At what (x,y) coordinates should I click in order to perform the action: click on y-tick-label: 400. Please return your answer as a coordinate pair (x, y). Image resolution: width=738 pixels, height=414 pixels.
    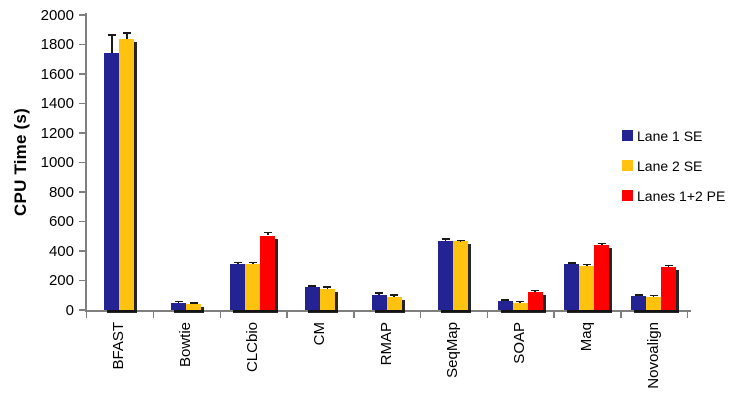
    Looking at the image, I should click on (61, 251).